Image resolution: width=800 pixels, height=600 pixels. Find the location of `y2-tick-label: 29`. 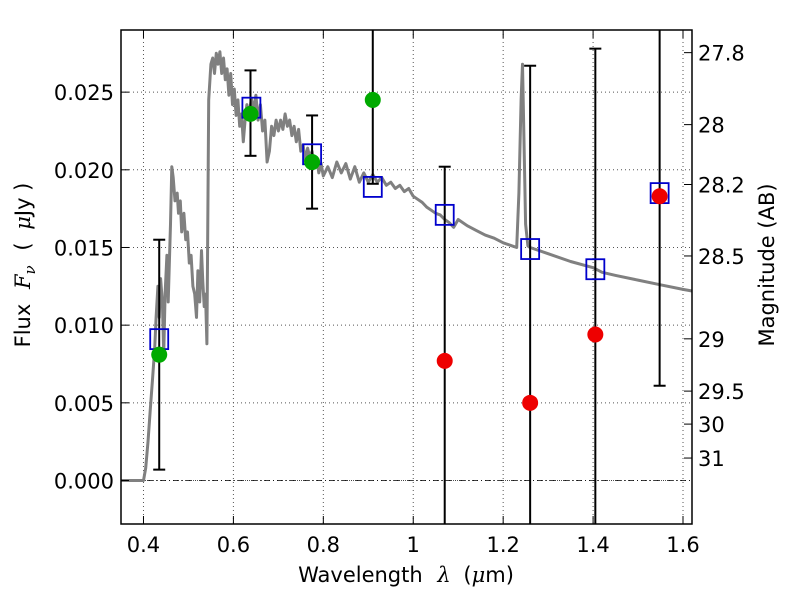

y2-tick-label: 29 is located at coordinates (711, 340).